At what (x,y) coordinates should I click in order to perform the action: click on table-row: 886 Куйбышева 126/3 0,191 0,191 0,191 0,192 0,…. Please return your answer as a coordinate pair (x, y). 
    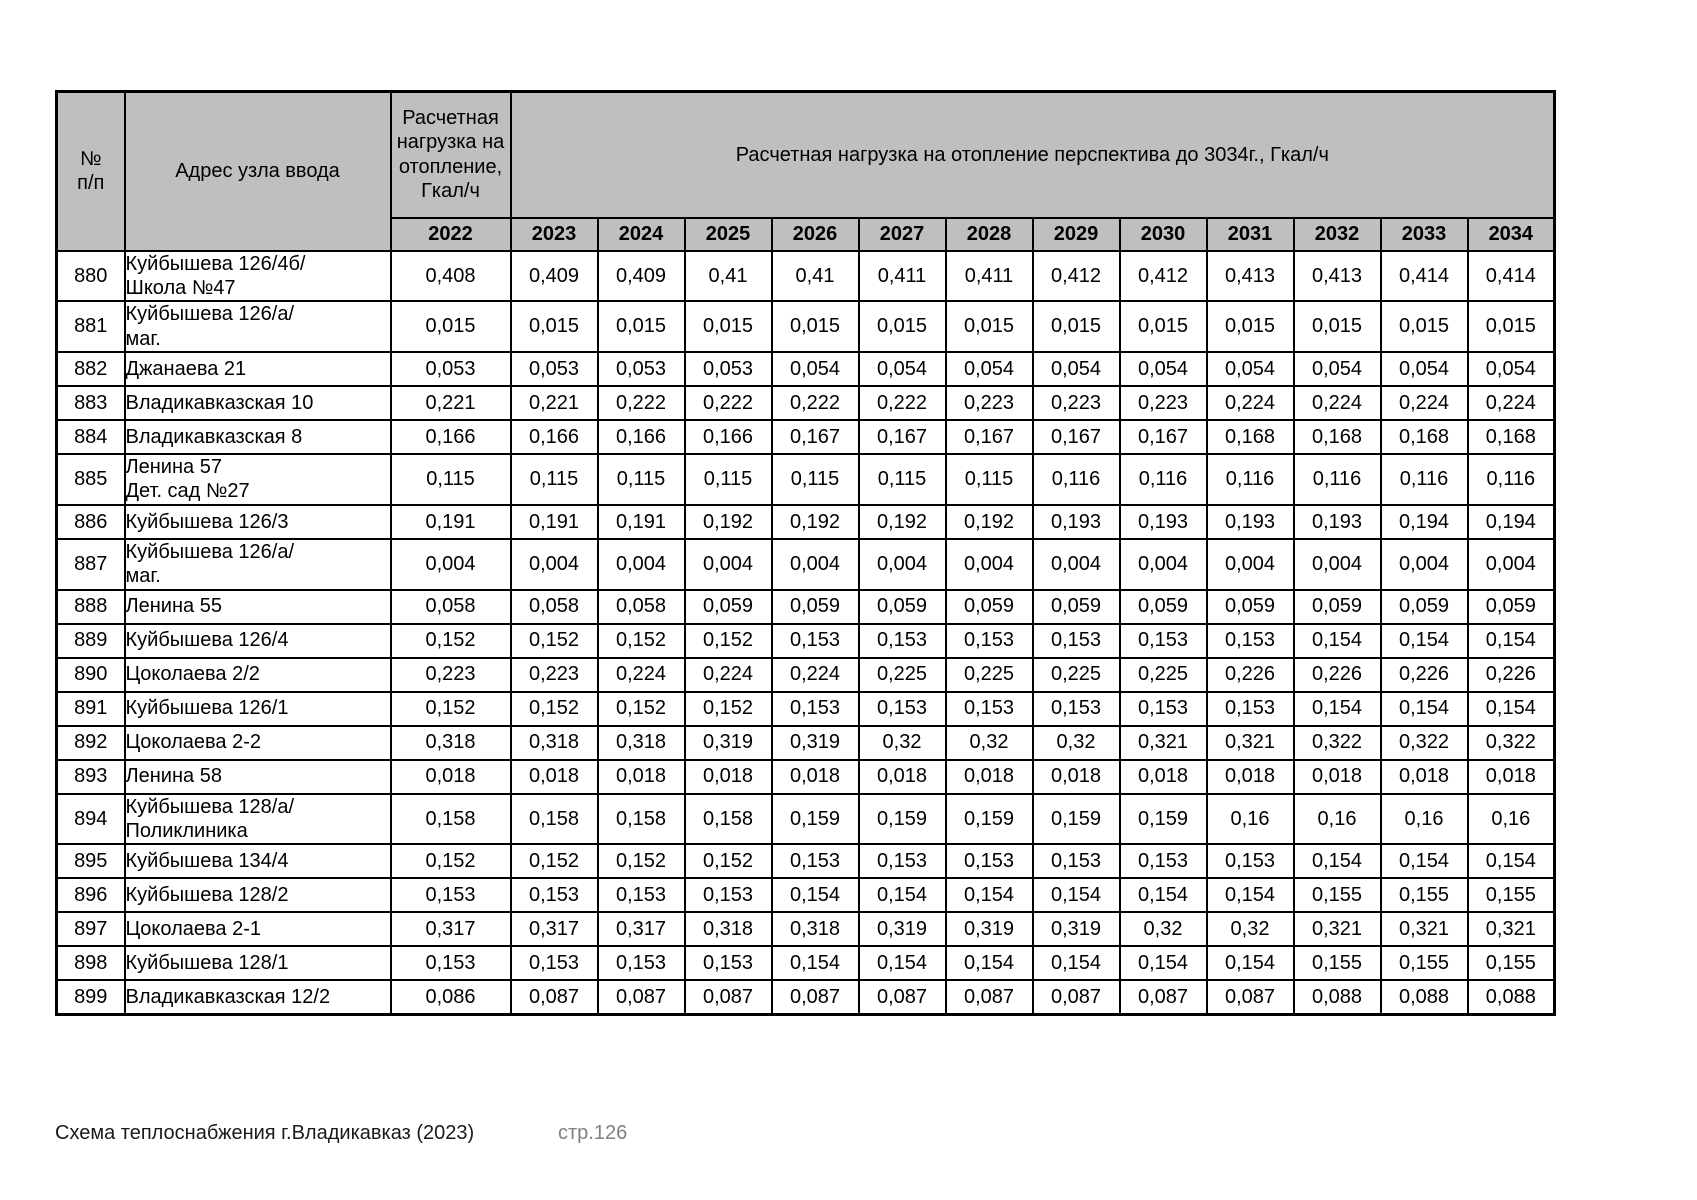
    Looking at the image, I should click on (805, 521).